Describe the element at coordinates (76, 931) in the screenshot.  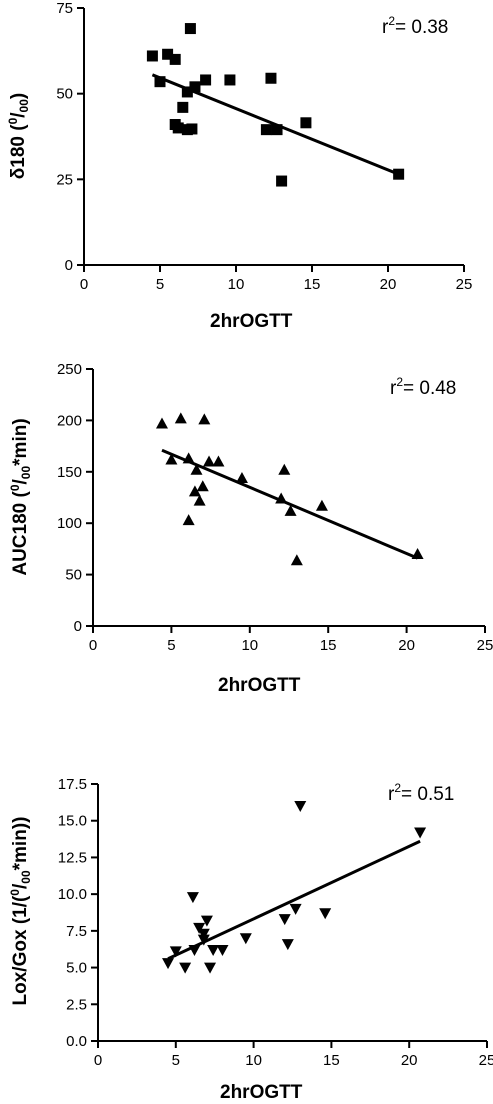
I see `y-tick-label: 7.5` at that location.